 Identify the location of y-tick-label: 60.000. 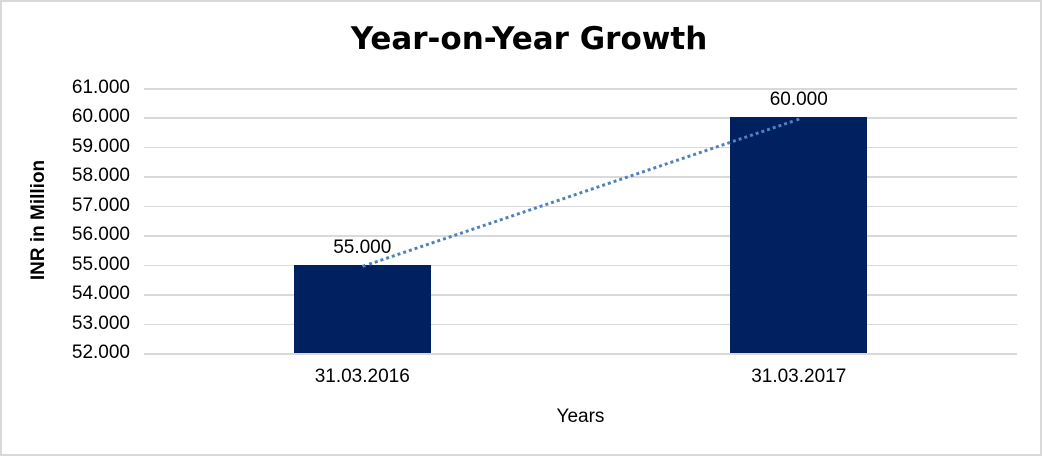
(100, 117).